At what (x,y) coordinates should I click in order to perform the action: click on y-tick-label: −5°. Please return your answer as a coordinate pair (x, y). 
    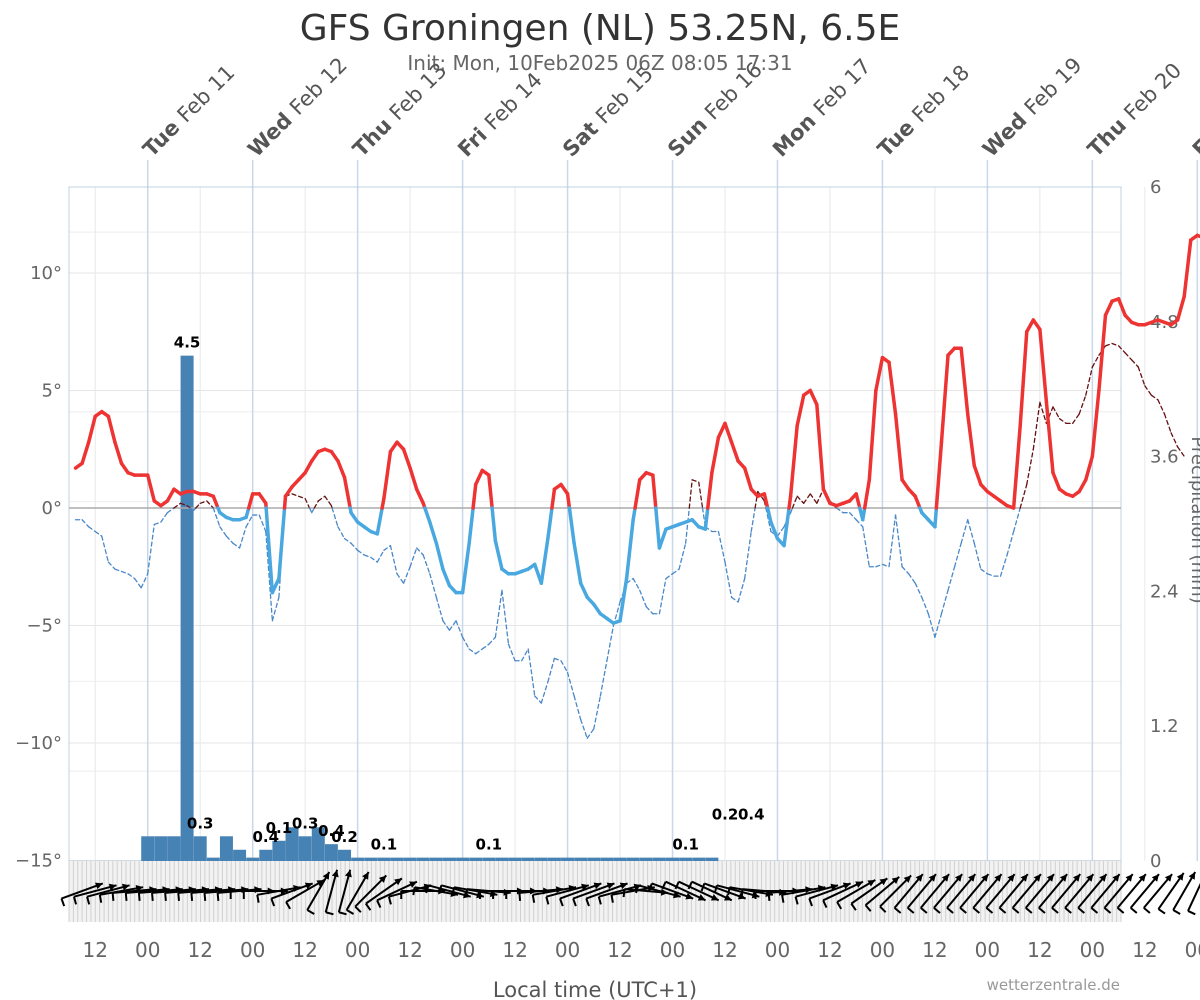
    Looking at the image, I should click on (44, 626).